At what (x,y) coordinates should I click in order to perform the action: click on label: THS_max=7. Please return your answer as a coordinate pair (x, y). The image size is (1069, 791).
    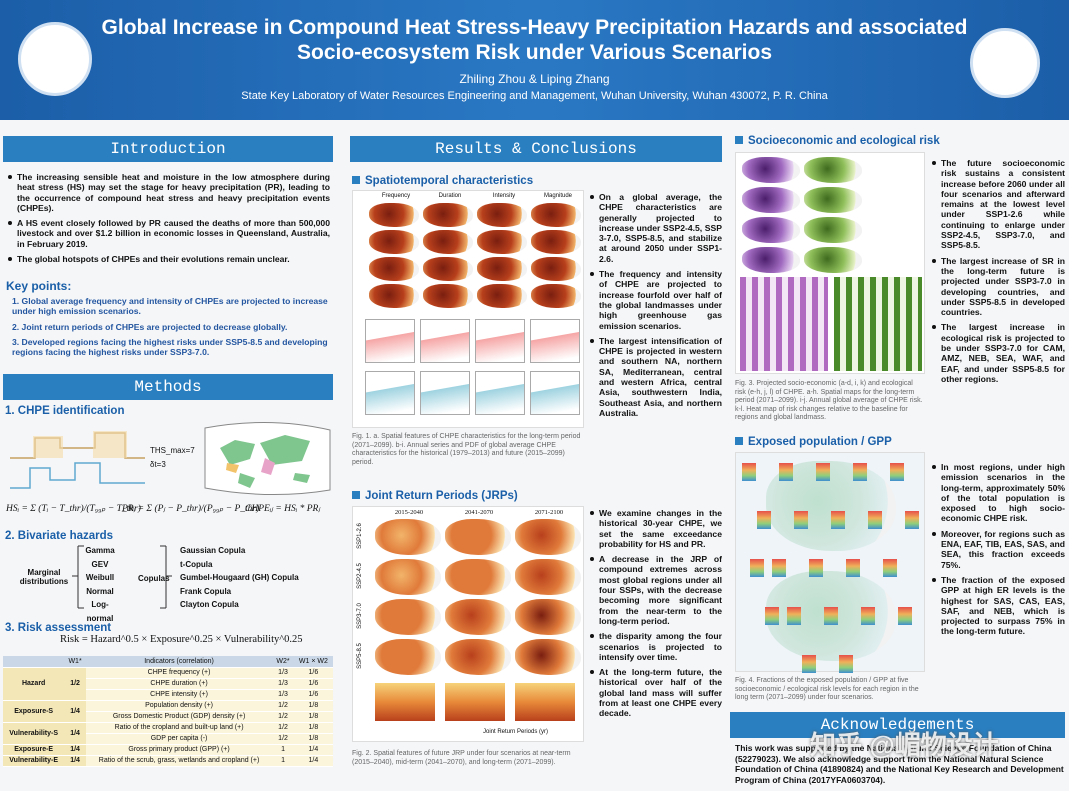
    Looking at the image, I should click on (172, 450).